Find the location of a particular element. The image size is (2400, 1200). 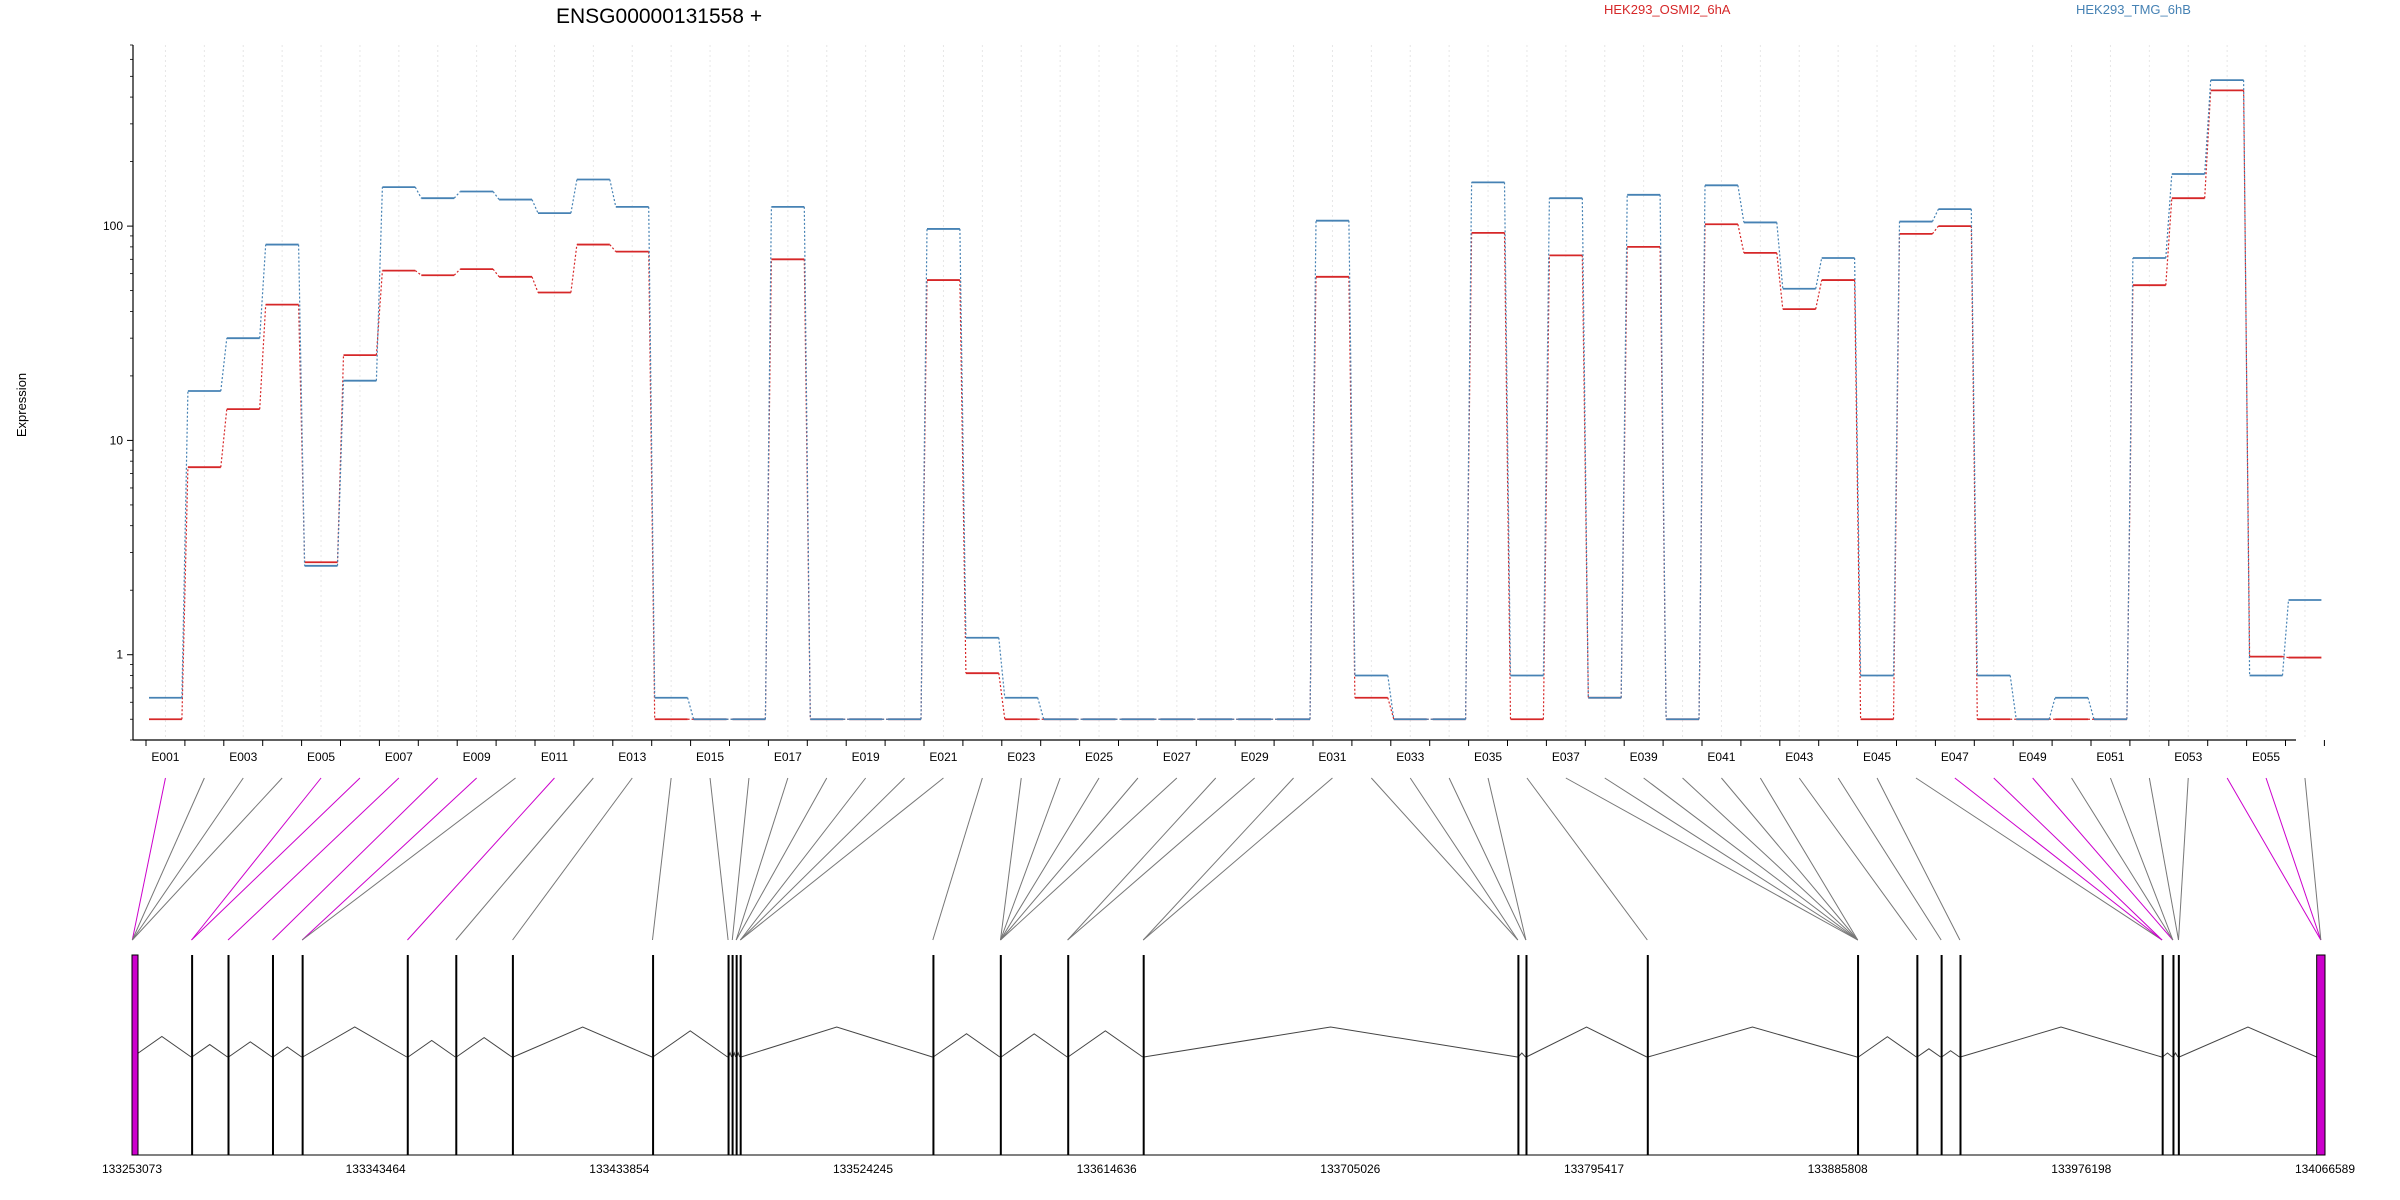

x-tick-label: E043 is located at coordinates (1799, 757).